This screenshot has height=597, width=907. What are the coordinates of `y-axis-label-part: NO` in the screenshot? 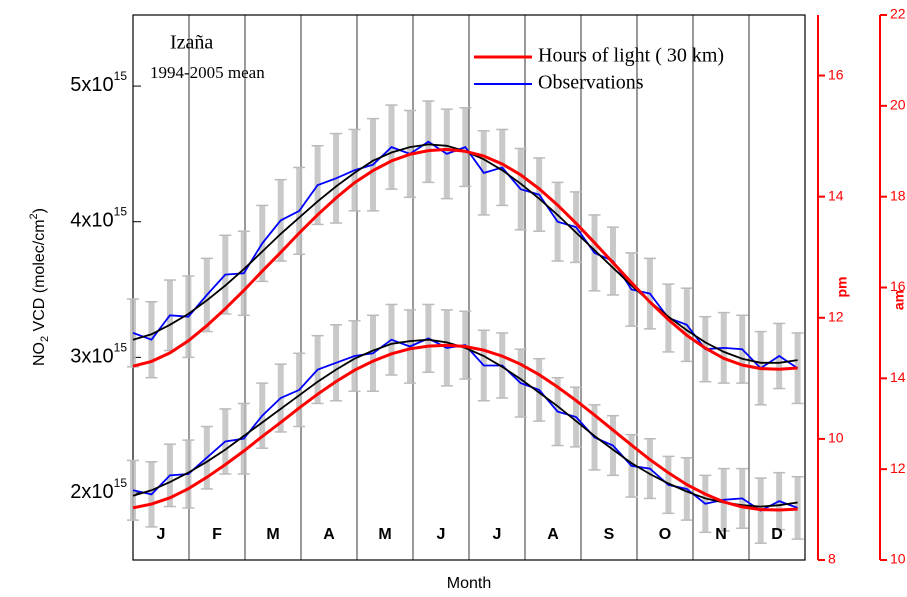 It's located at (39, 354).